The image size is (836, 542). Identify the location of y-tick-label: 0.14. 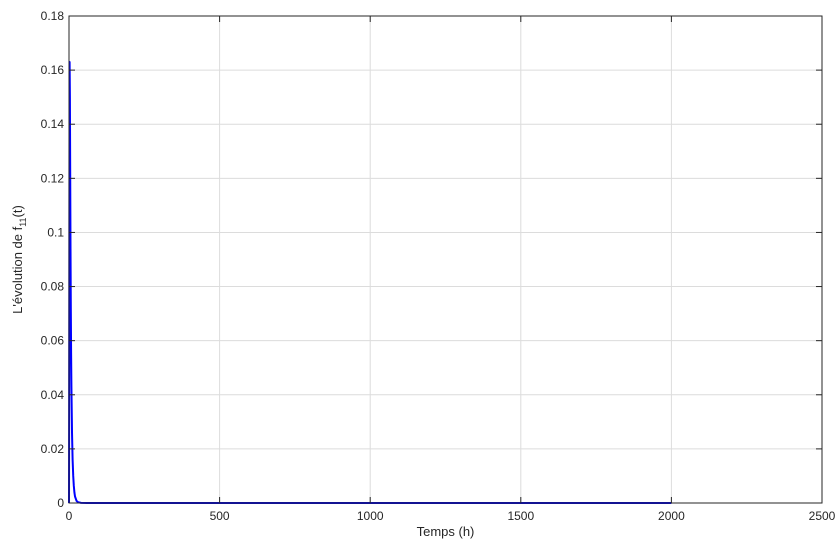
(53, 124).